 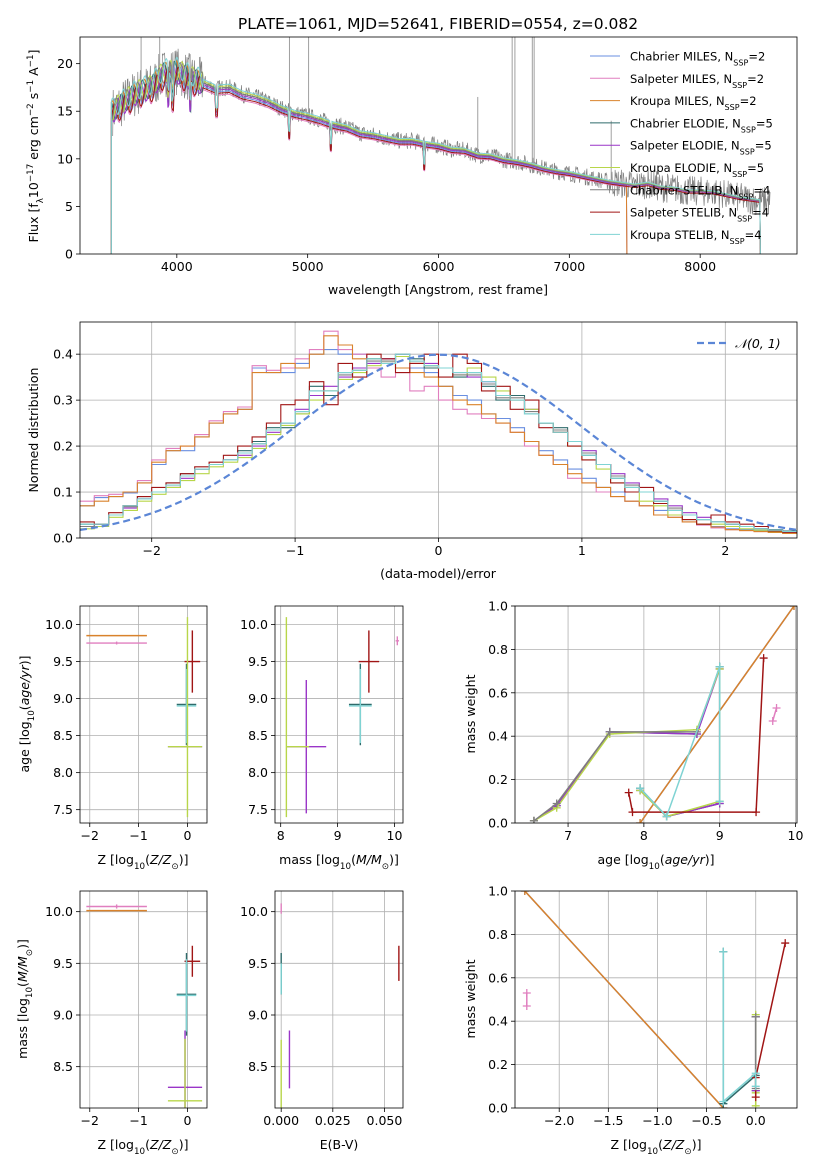 I want to click on mass-vs-extinction-chart: 0.000 0.025 0.050 8.5 9.0 9.5 10.0 E(B-V), so click(x=322, y=1021).